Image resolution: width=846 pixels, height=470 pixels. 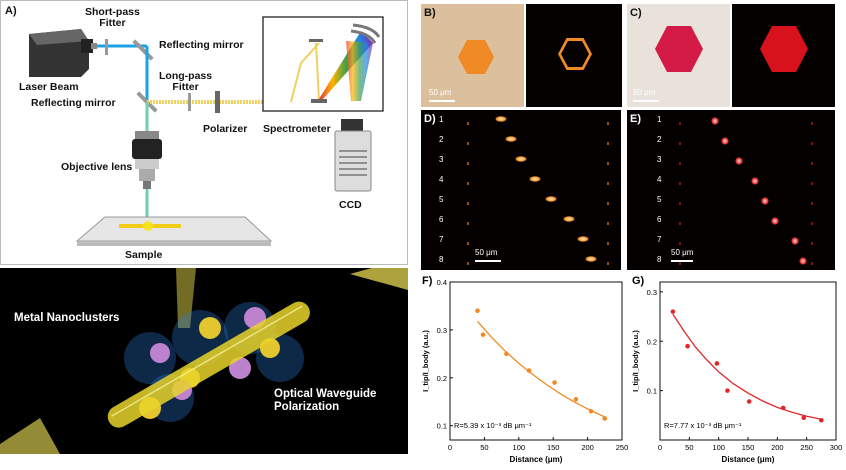 What do you see at coordinates (541, 369) in the screenshot?
I see `fit-curve` at bounding box center [541, 369].